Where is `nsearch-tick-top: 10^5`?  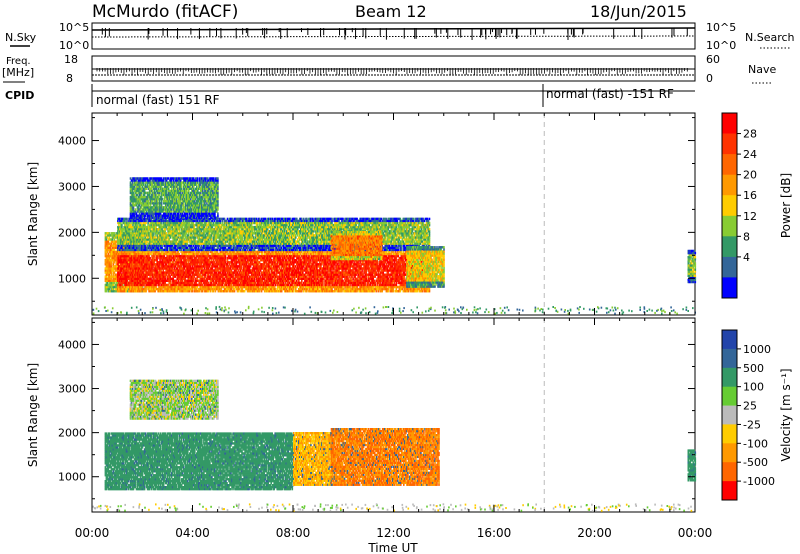 nsearch-tick-top: 10^5 is located at coordinates (721, 27).